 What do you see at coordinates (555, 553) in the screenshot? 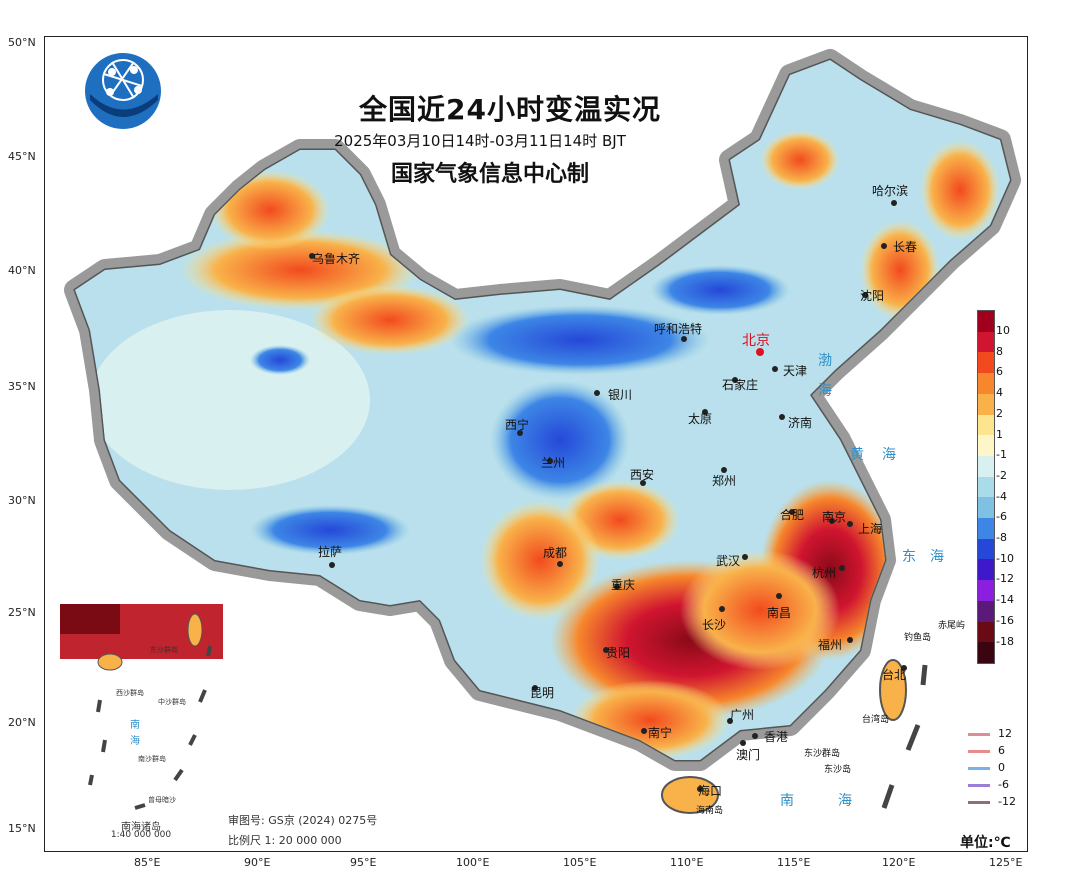
I see `city-label: 成都` at bounding box center [555, 553].